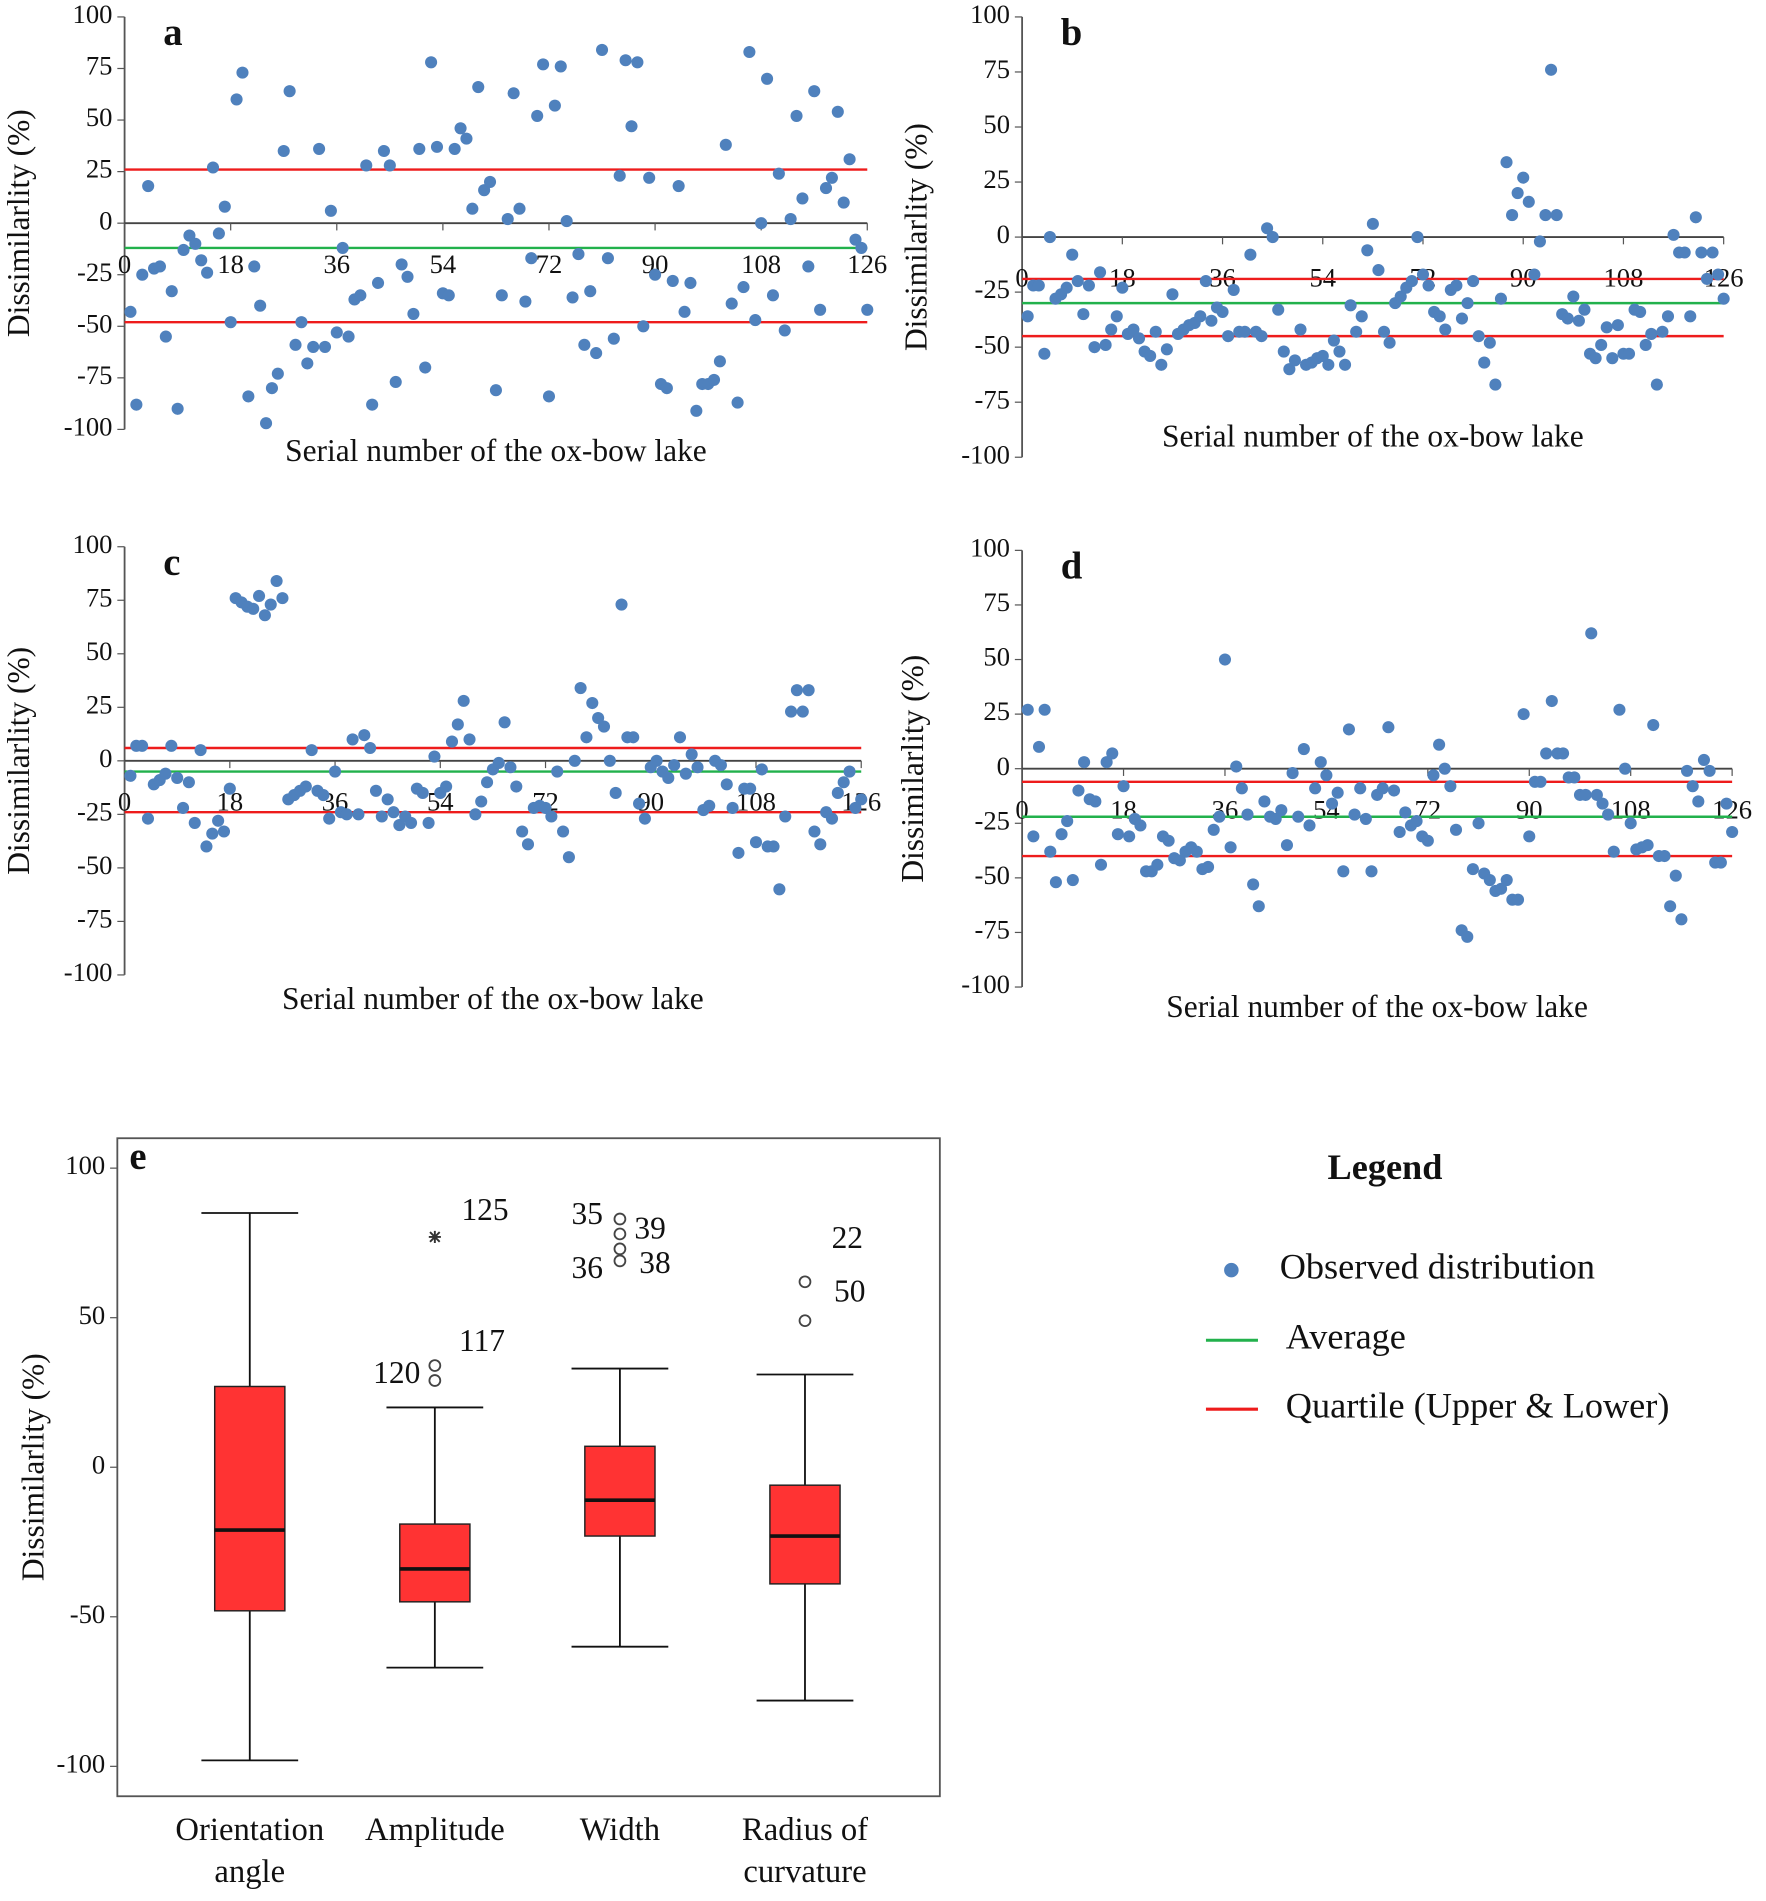  Describe the element at coordinates (620, 1261) in the screenshot. I see `outlier` at that location.